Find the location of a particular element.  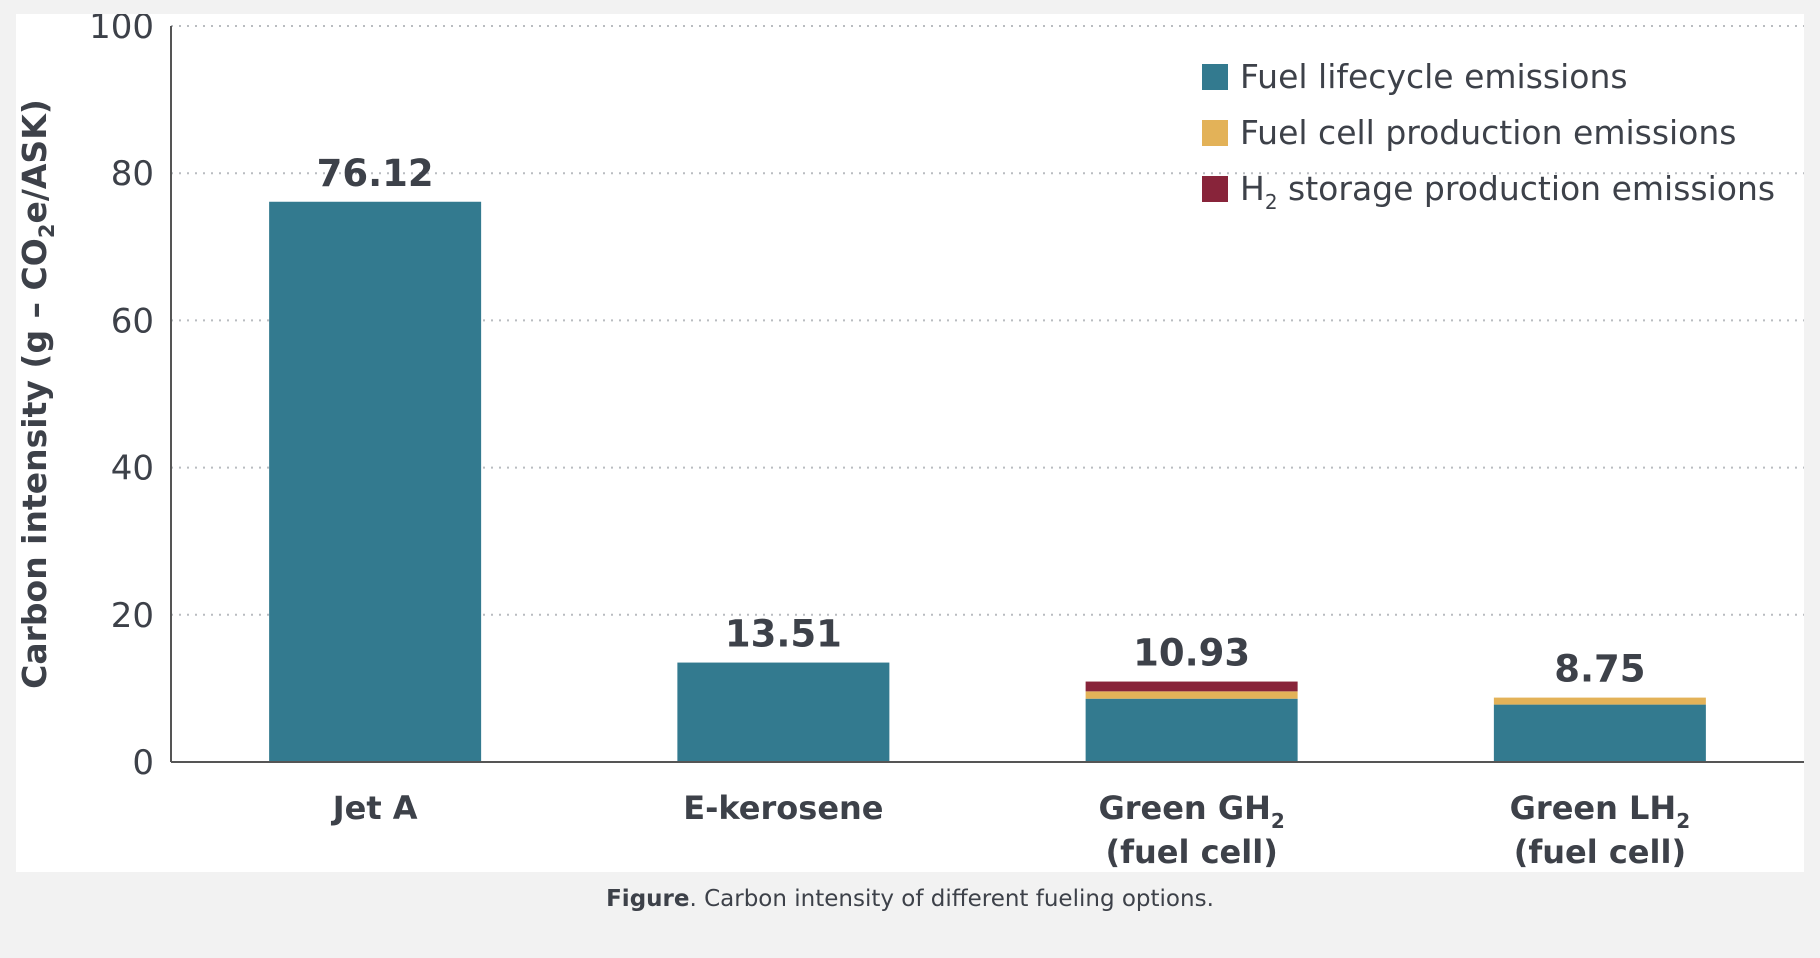

y-tick-label: 60 is located at coordinates (132, 321).